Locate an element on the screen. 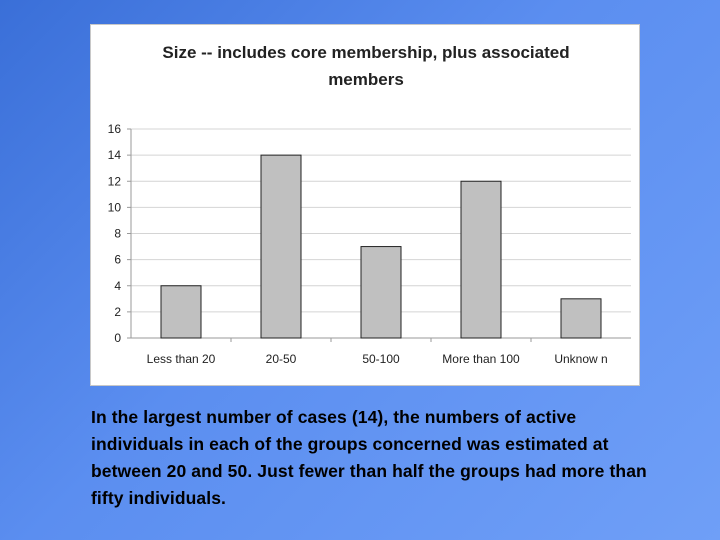  y-tick-label: 4 is located at coordinates (117, 286).